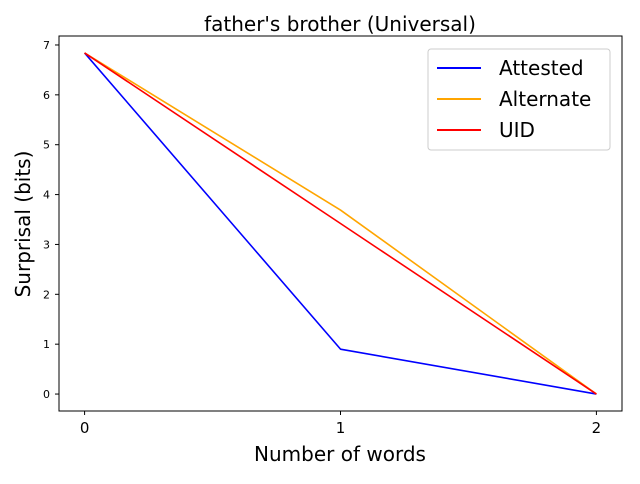  I want to click on y-axis: 0 1 2 3 4 5 6 7, so click(51, 220).